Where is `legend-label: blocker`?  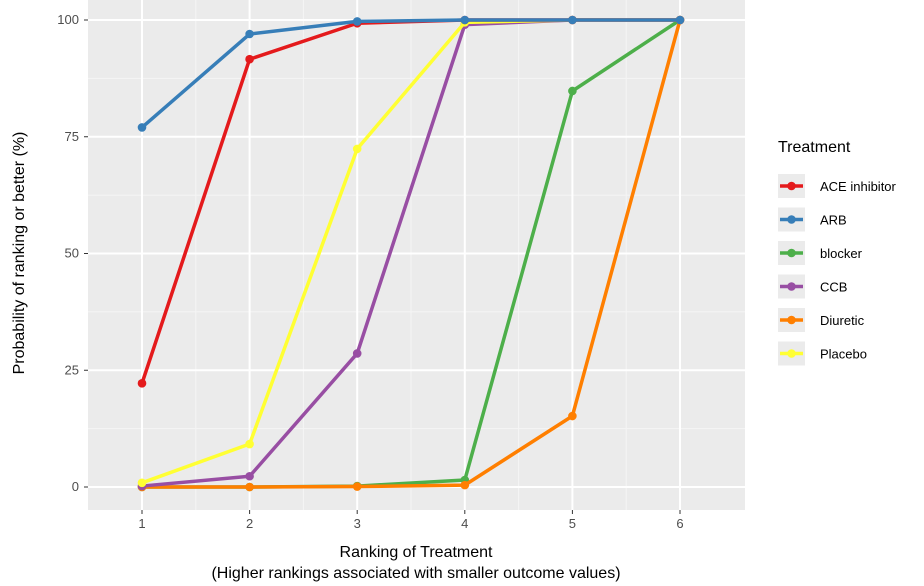 legend-label: blocker is located at coordinates (841, 253).